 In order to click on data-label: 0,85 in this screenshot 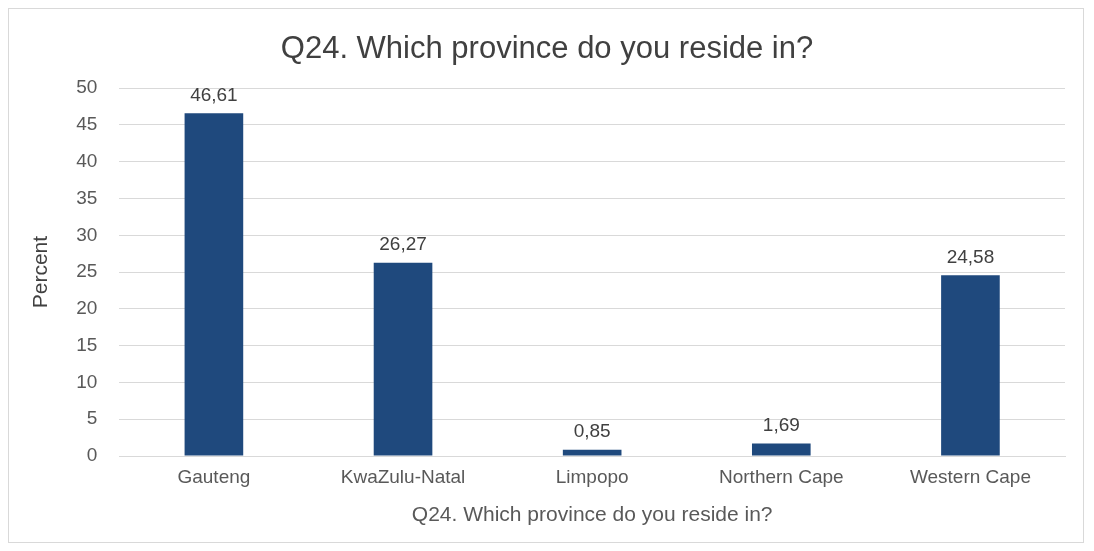, I will do `click(592, 431)`.